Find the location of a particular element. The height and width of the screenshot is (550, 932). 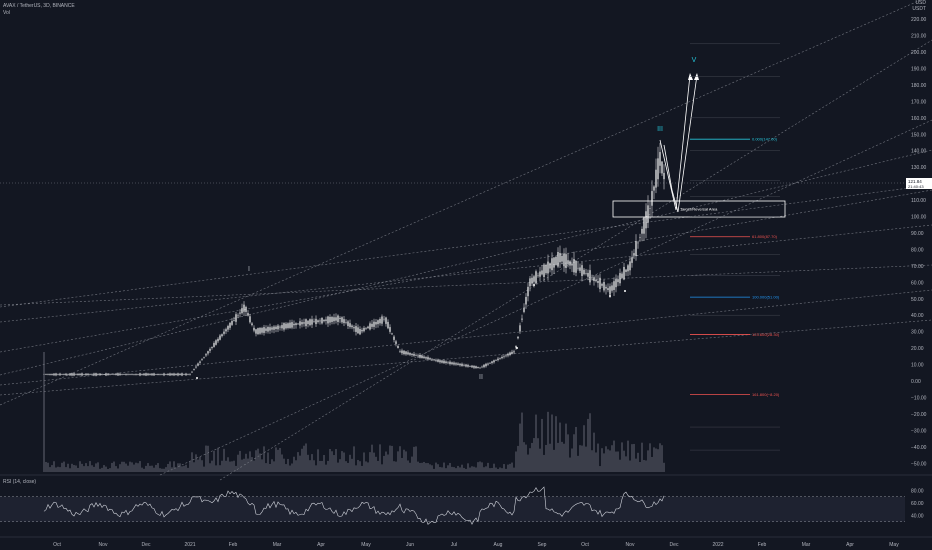

price-axis-label: 160.00 is located at coordinates (919, 119).